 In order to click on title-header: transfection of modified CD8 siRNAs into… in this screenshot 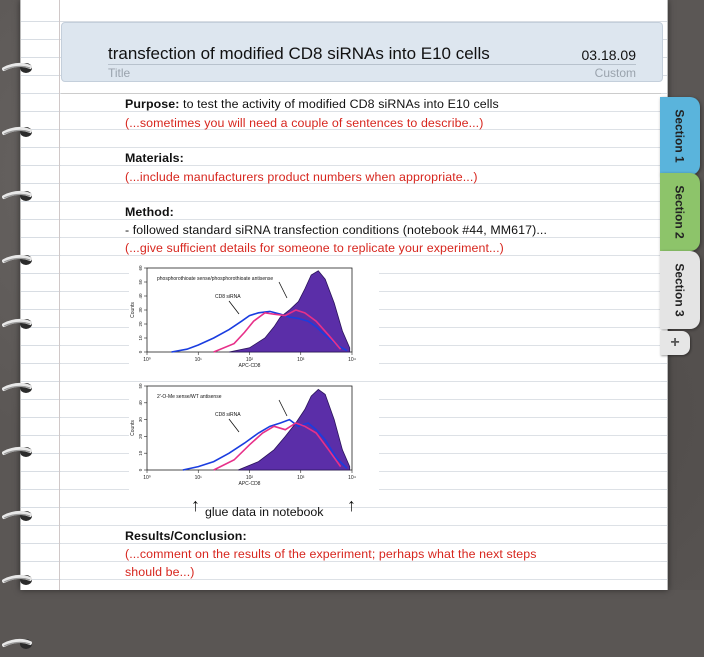, I will do `click(362, 52)`.